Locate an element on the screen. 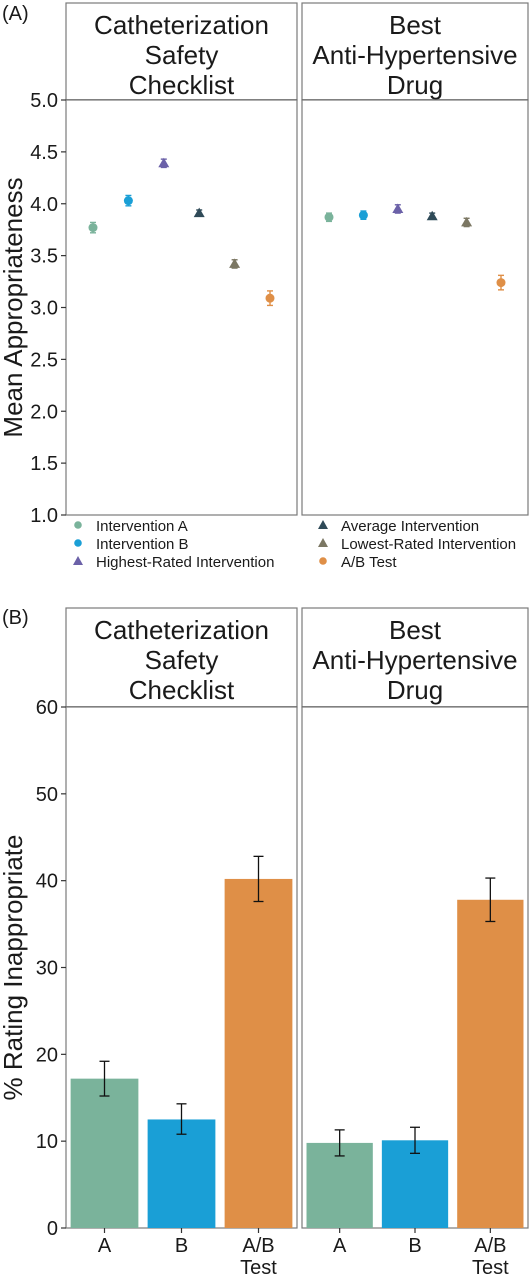 The image size is (531, 1280). panel-a-facet-1-strip-box is located at coordinates (181, 51).